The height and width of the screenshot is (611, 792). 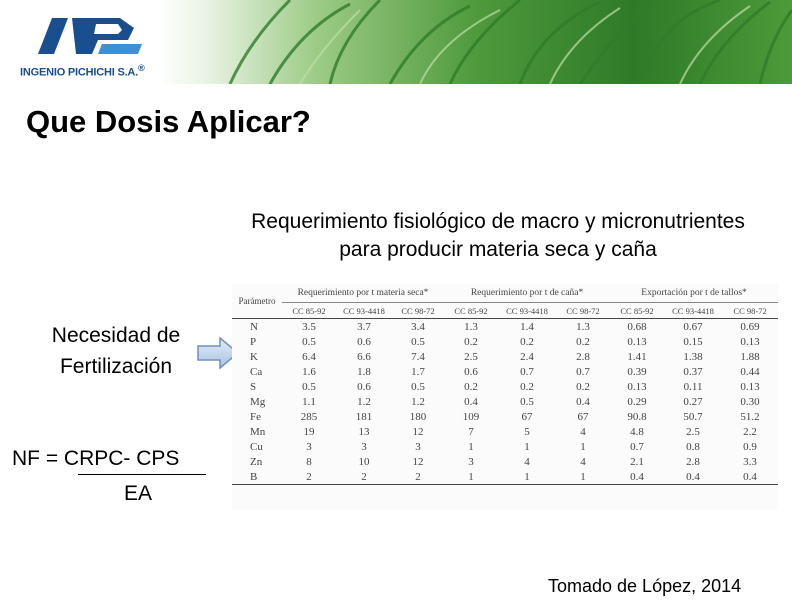 What do you see at coordinates (471, 416) in the screenshot?
I see `value-cell: 109` at bounding box center [471, 416].